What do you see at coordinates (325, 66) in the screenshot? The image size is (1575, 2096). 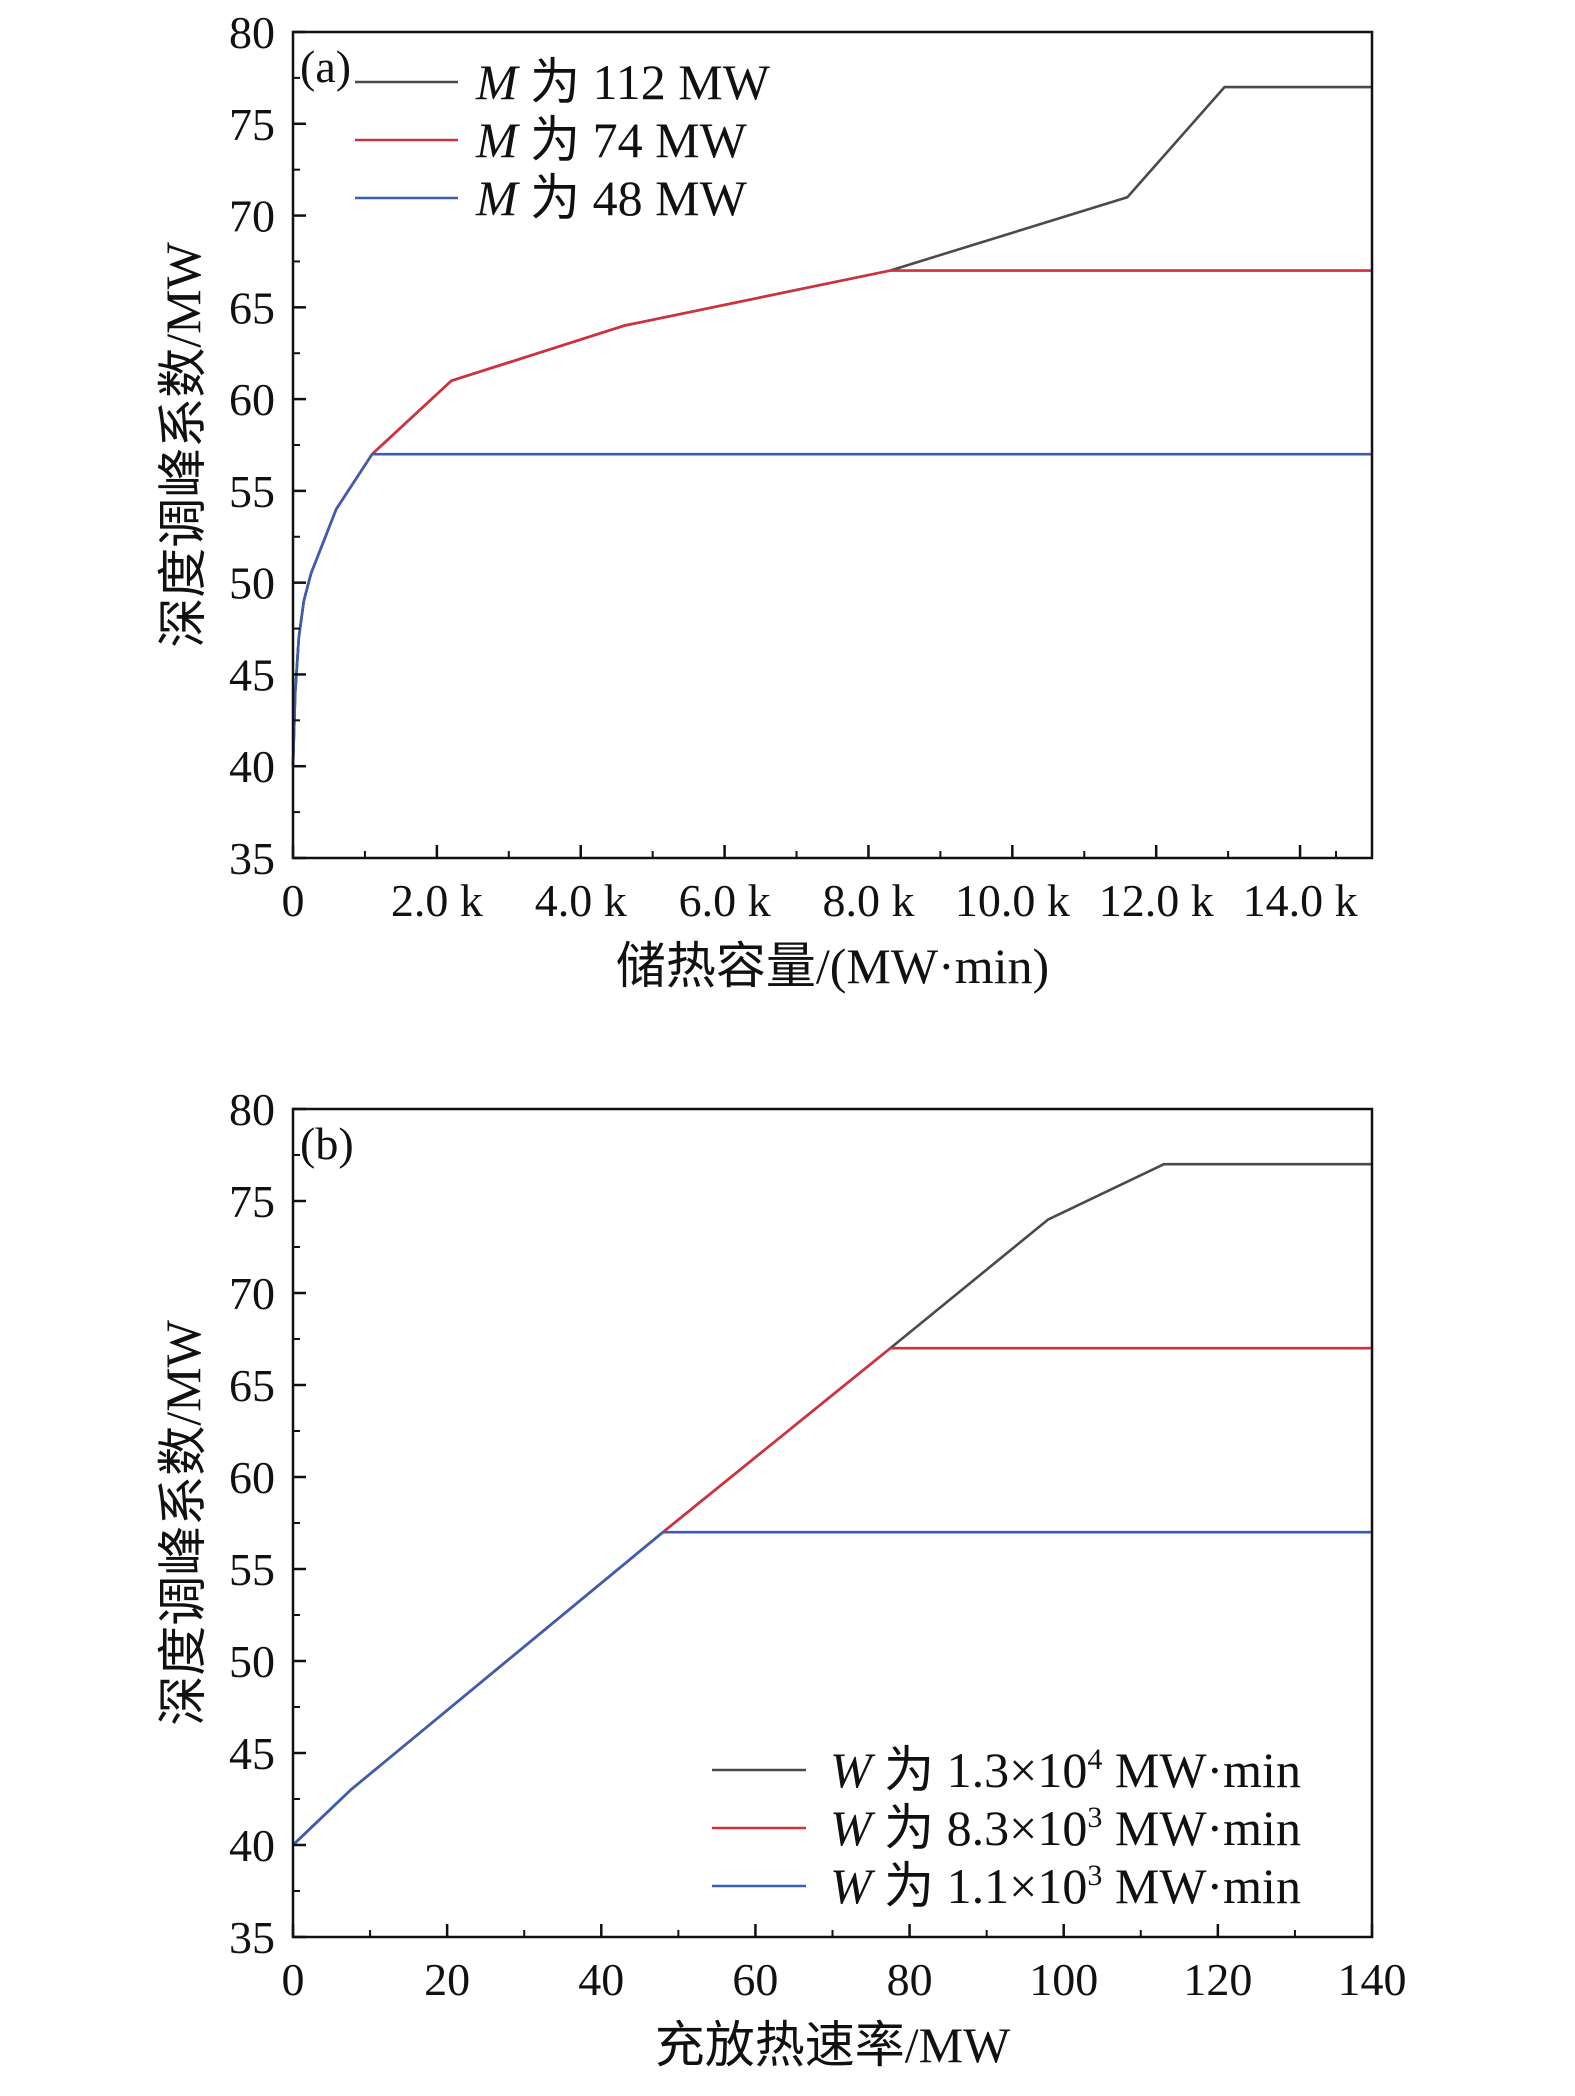 I see `panel-label: (a)` at bounding box center [325, 66].